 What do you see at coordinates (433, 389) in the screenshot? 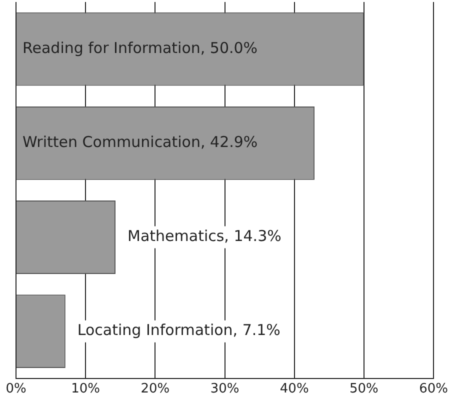
I see `x-tick-label: 60%` at bounding box center [433, 389].